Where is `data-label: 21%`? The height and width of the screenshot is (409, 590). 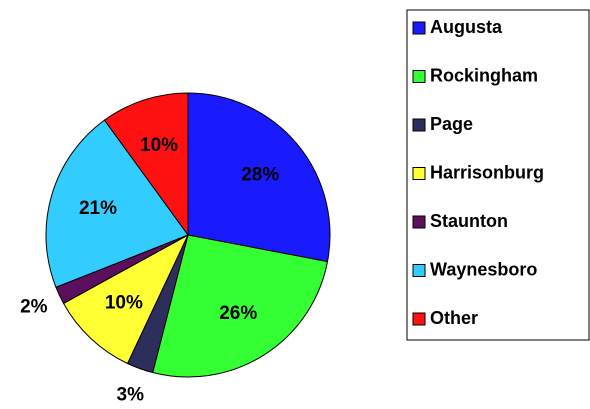 data-label: 21% is located at coordinates (98, 208).